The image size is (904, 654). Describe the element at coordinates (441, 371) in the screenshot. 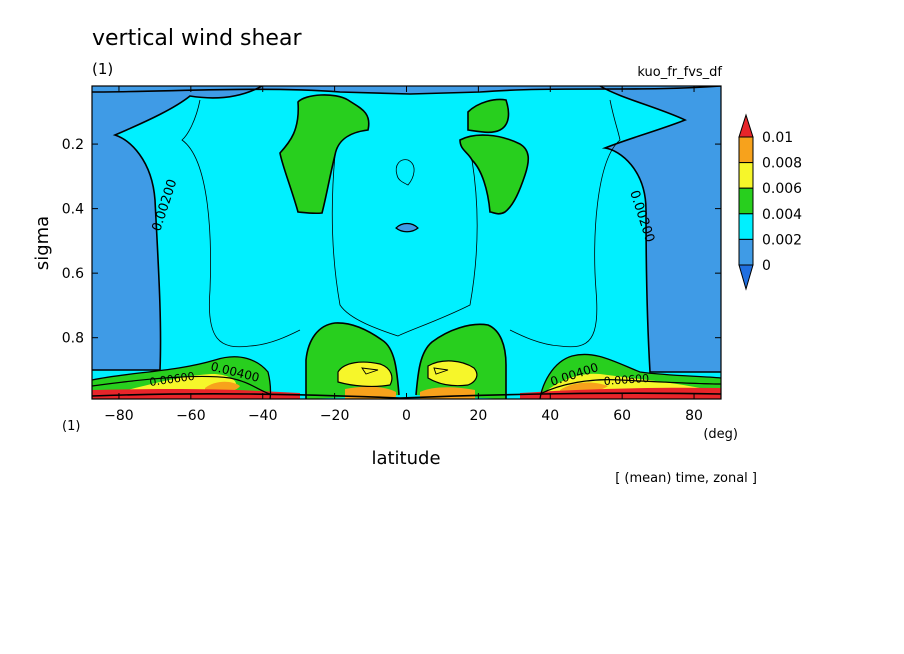

I see `contour-0.008-marker-right` at that location.